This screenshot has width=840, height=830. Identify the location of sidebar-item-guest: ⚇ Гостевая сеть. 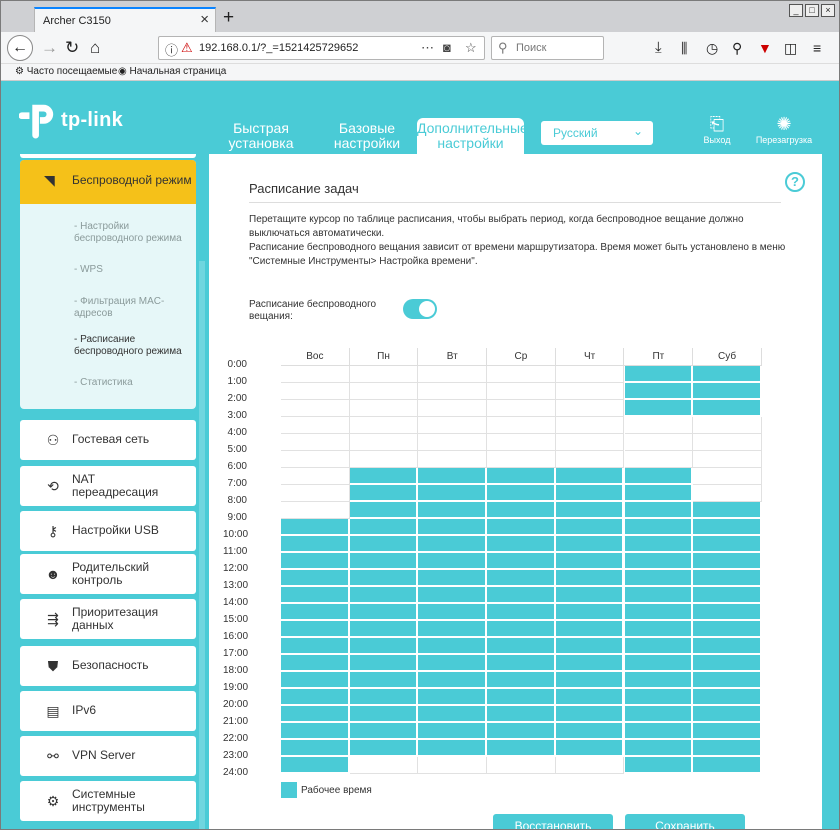
(108, 440).